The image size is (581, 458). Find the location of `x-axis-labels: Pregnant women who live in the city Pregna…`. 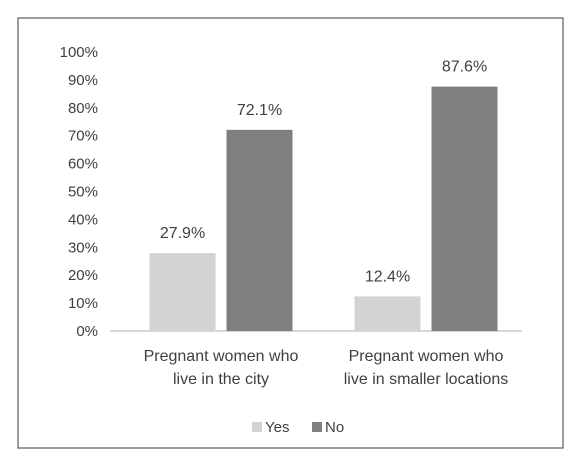

x-axis-labels: Pregnant women who live in the city Pregna… is located at coordinates (326, 368).